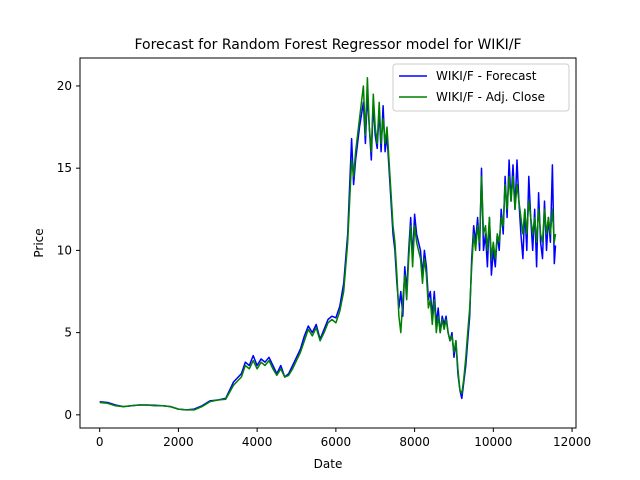  I want to click on x-tick-label: 2000, so click(178, 442).